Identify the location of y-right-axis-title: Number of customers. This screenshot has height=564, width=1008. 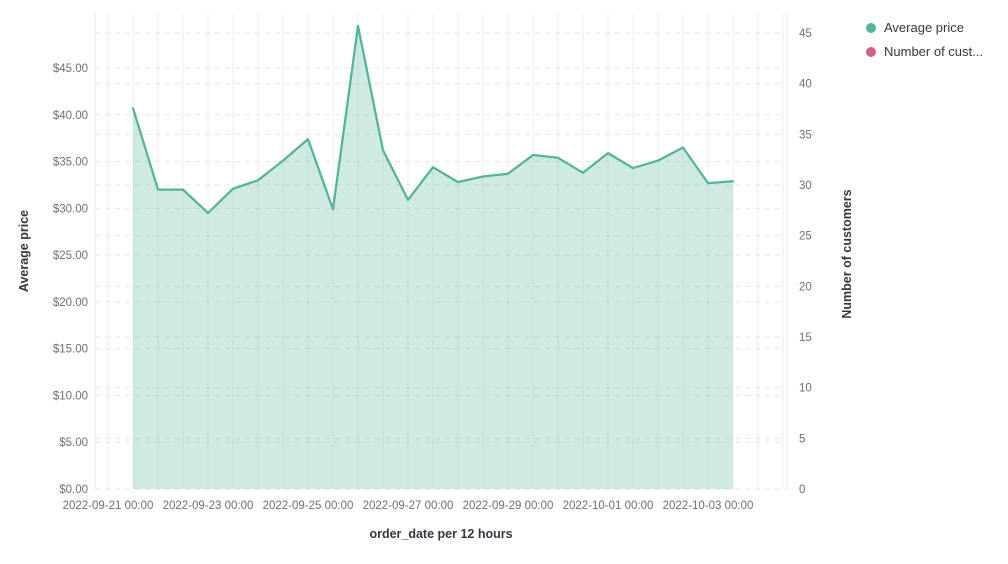
(847, 254).